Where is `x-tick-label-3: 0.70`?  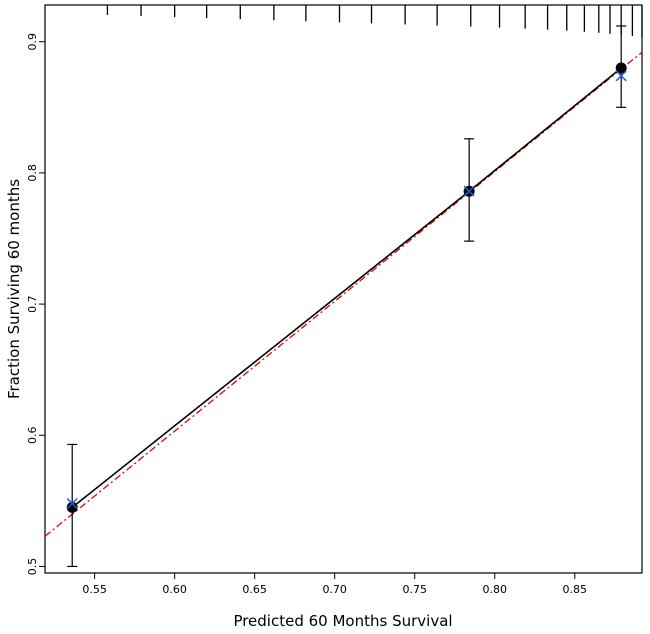
x-tick-label-3: 0.70 is located at coordinates (334, 589).